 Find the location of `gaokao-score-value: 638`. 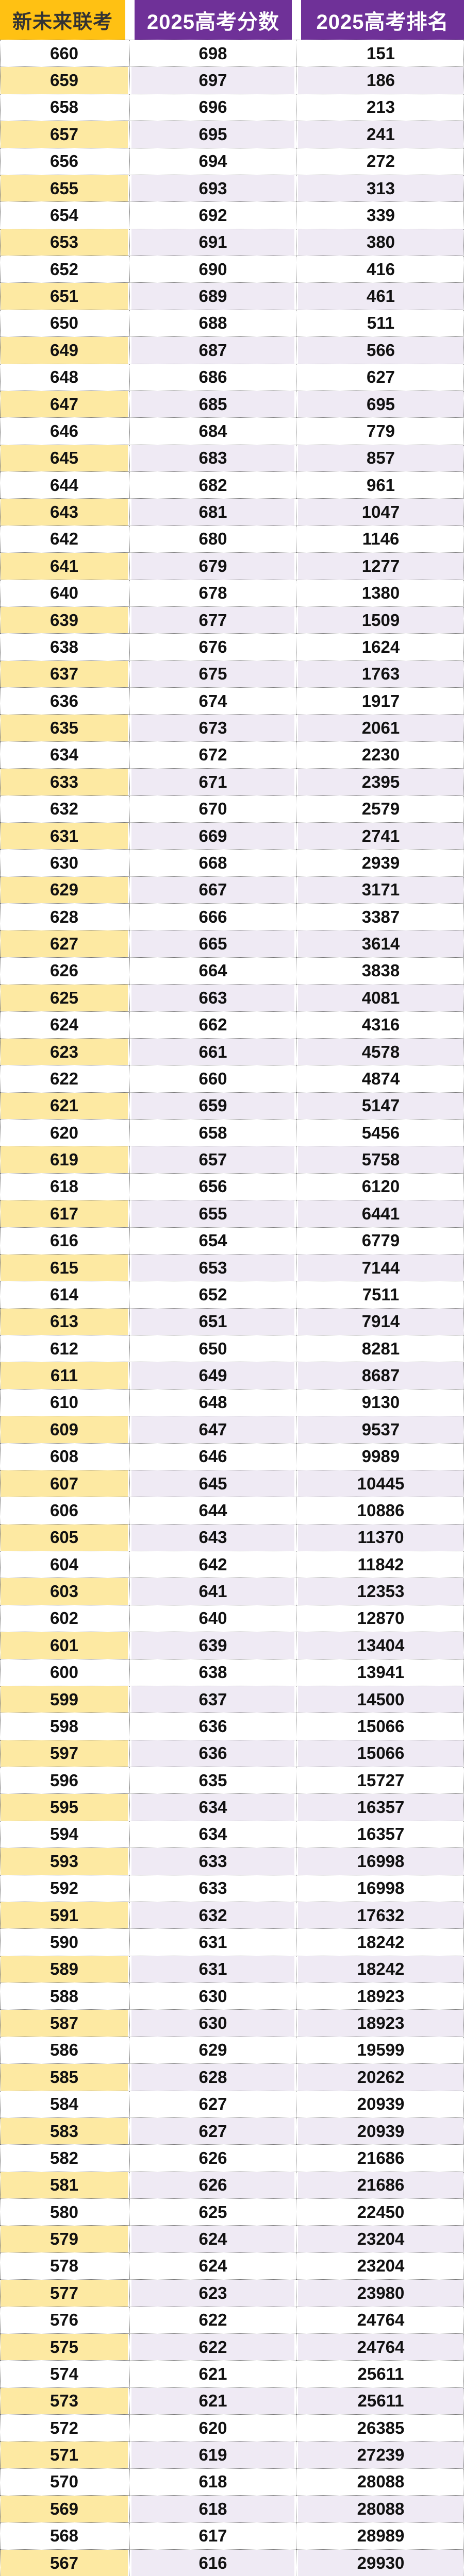

gaokao-score-value: 638 is located at coordinates (212, 1672).